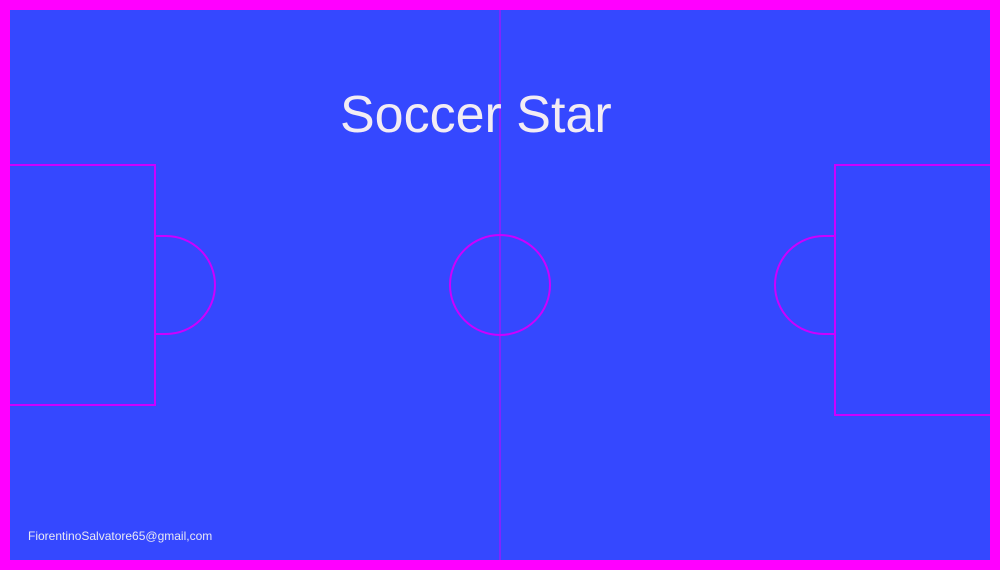  What do you see at coordinates (83, 285) in the screenshot?
I see `left-penalty-box` at bounding box center [83, 285].